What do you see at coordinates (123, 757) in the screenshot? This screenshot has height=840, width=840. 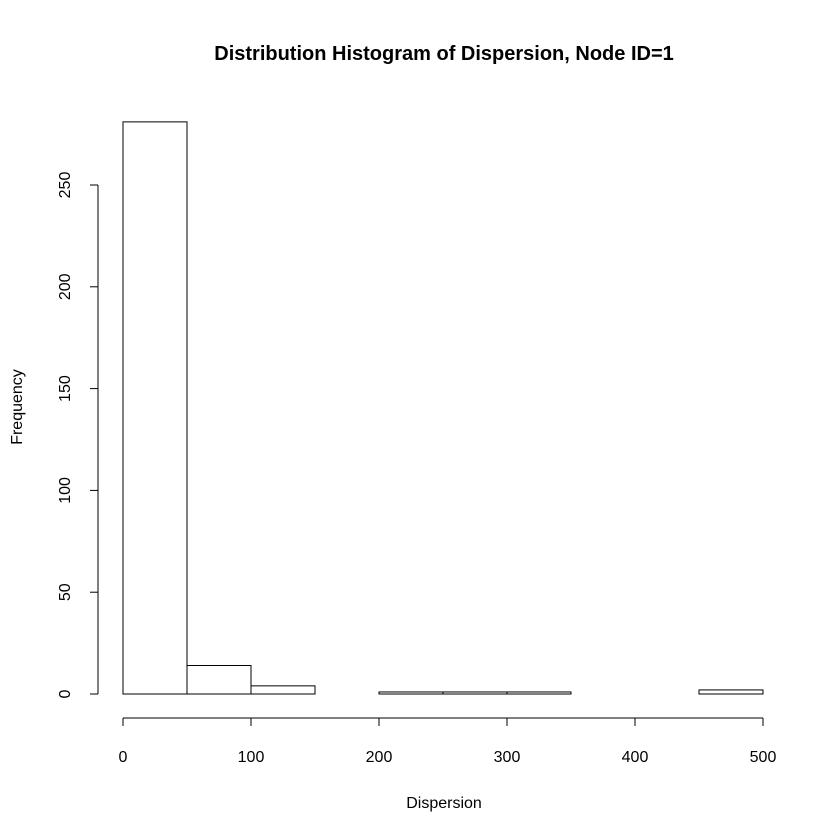 I see `x-tick-label-0: 0` at bounding box center [123, 757].